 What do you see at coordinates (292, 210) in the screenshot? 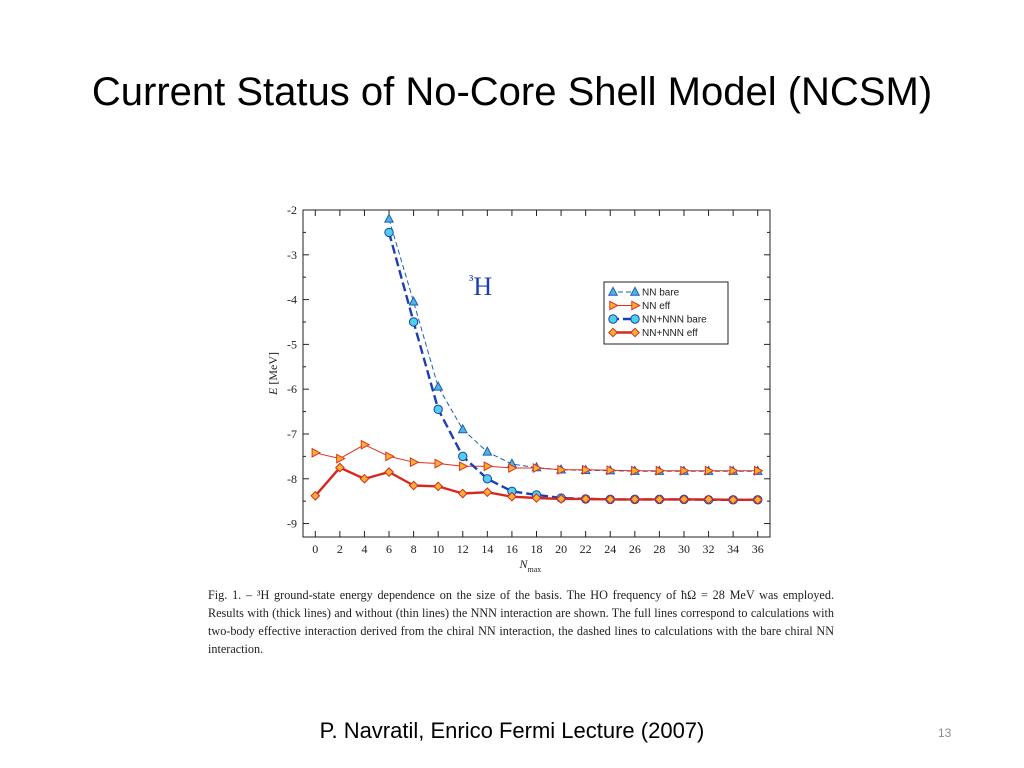
I see `y-tick-label: -2` at bounding box center [292, 210].